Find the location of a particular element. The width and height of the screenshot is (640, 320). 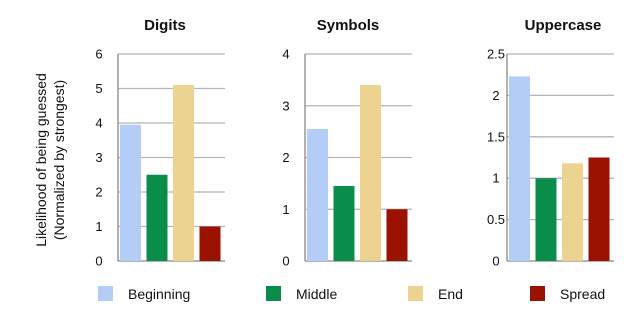

legend: Beginning Middle End Spread is located at coordinates (351, 294).